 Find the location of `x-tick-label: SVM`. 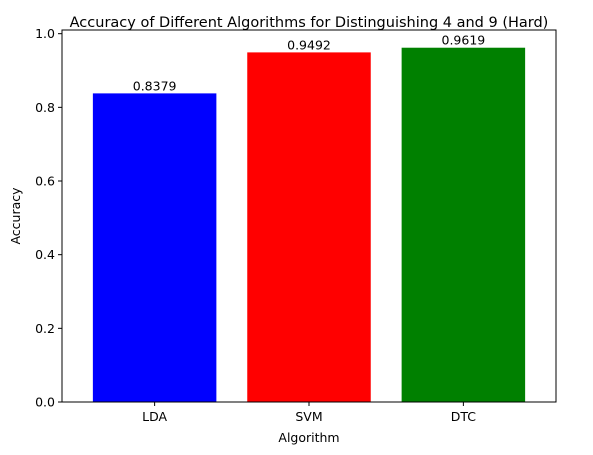

x-tick-label: SVM is located at coordinates (308, 416).